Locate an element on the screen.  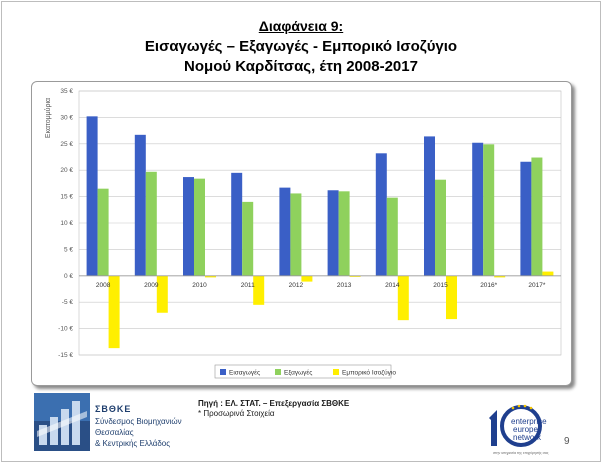
sbbke-name: ΣΒΘΚΕ is located at coordinates (113, 409).